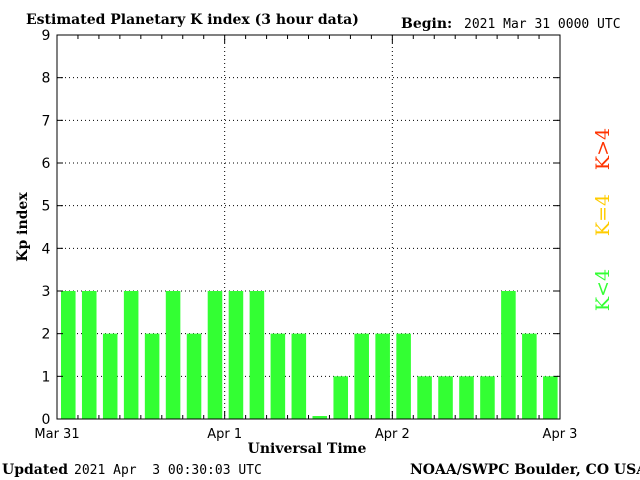 The image size is (640, 480). What do you see at coordinates (46, 121) in the screenshot?
I see `y-tick-label-7: 7` at bounding box center [46, 121].